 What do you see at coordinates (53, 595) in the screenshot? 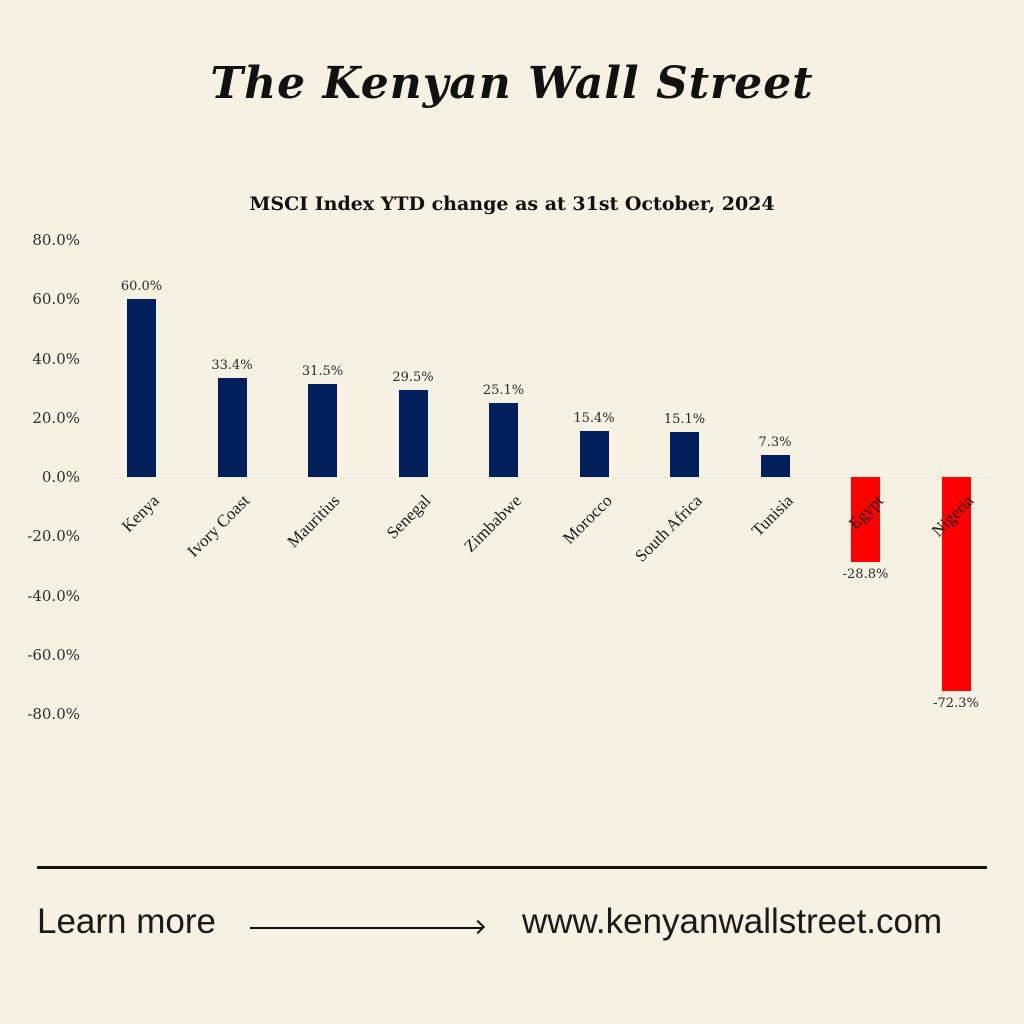
I see `y-tick-label: -40.0%` at bounding box center [53, 595].